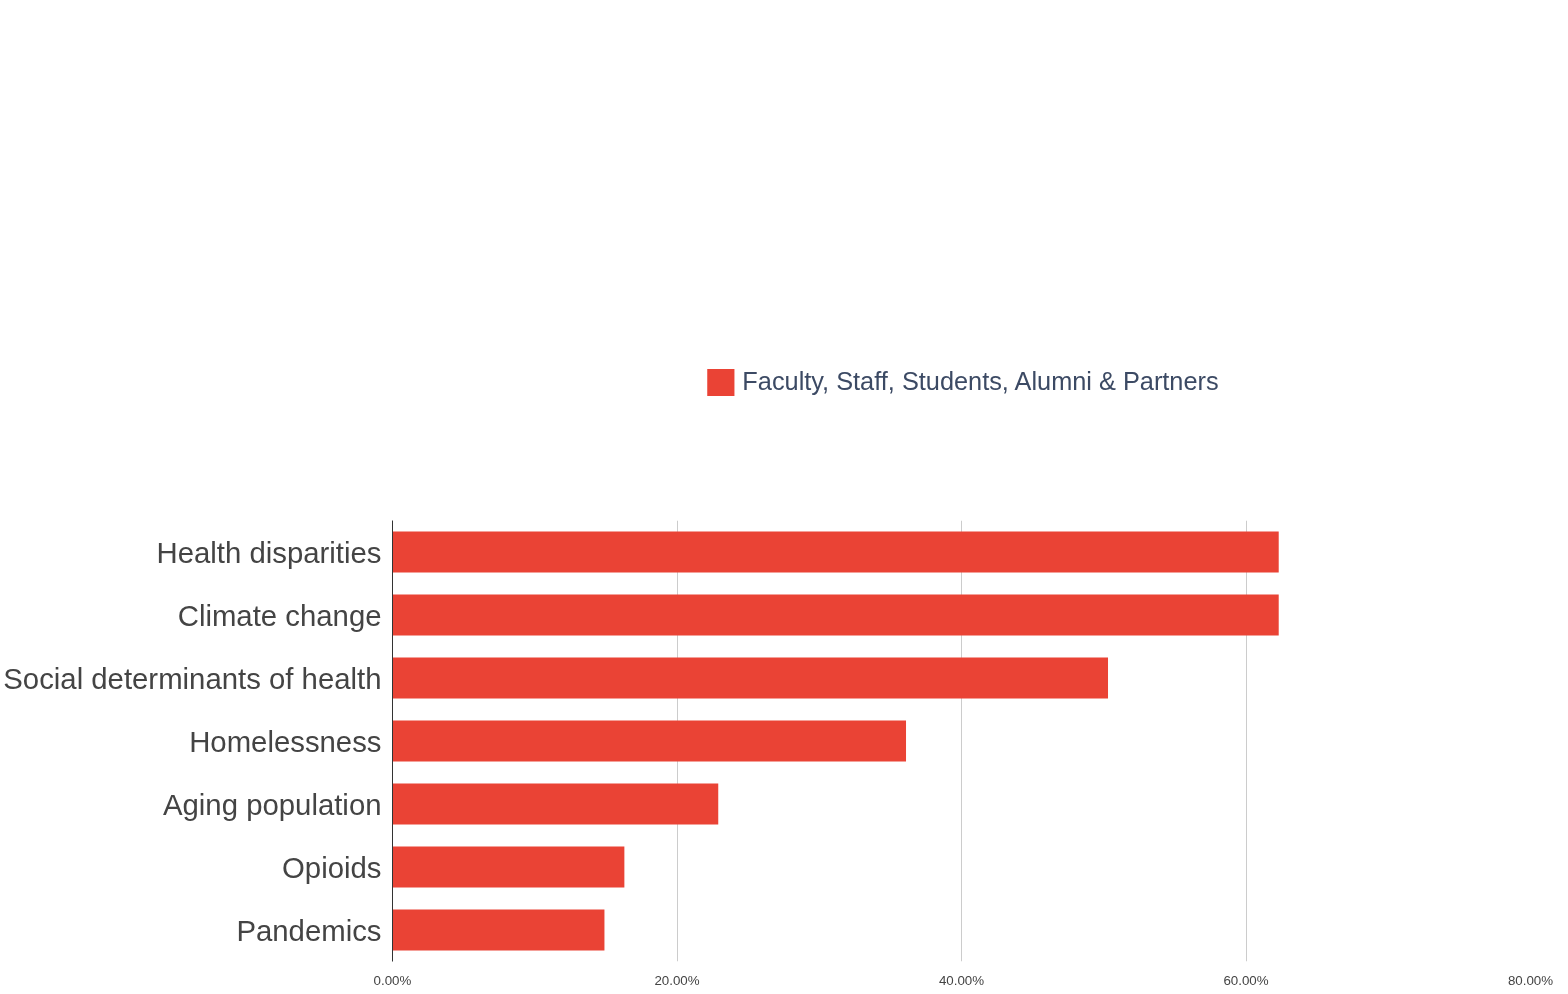 Image resolution: width=1568 pixels, height=994 pixels. Describe the element at coordinates (961, 980) in the screenshot. I see `x-tick-label: 40.00%` at that location.